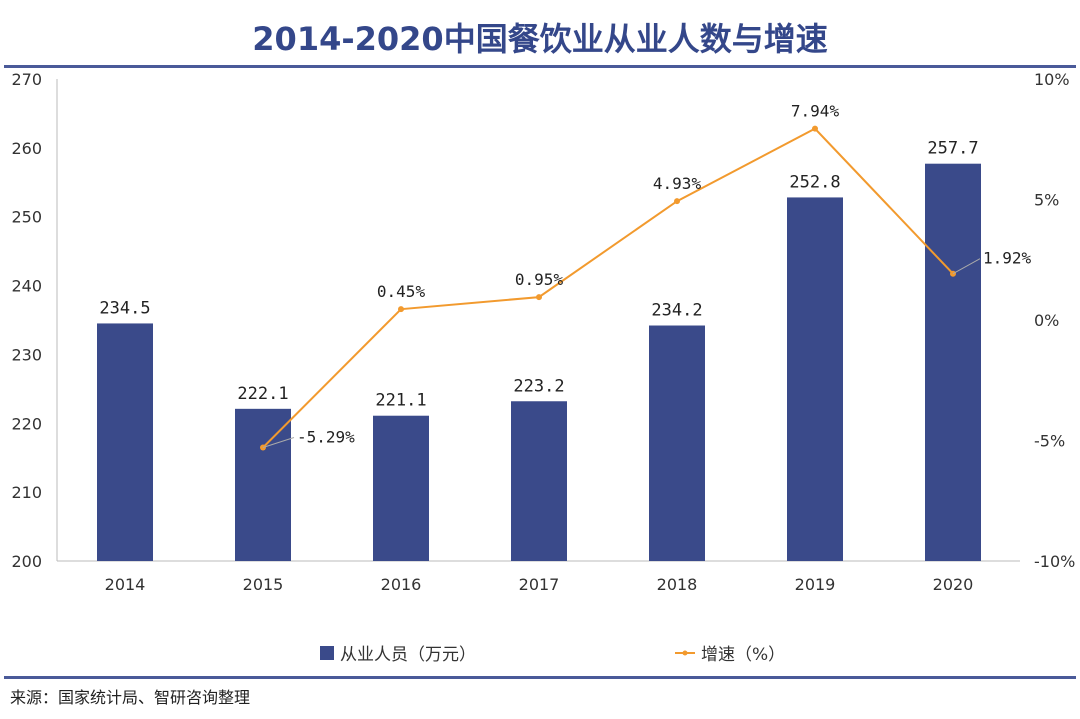 Image resolution: width=1080 pixels, height=719 pixels. What do you see at coordinates (263, 584) in the screenshot?
I see `x-tick-label: 2015` at bounding box center [263, 584].